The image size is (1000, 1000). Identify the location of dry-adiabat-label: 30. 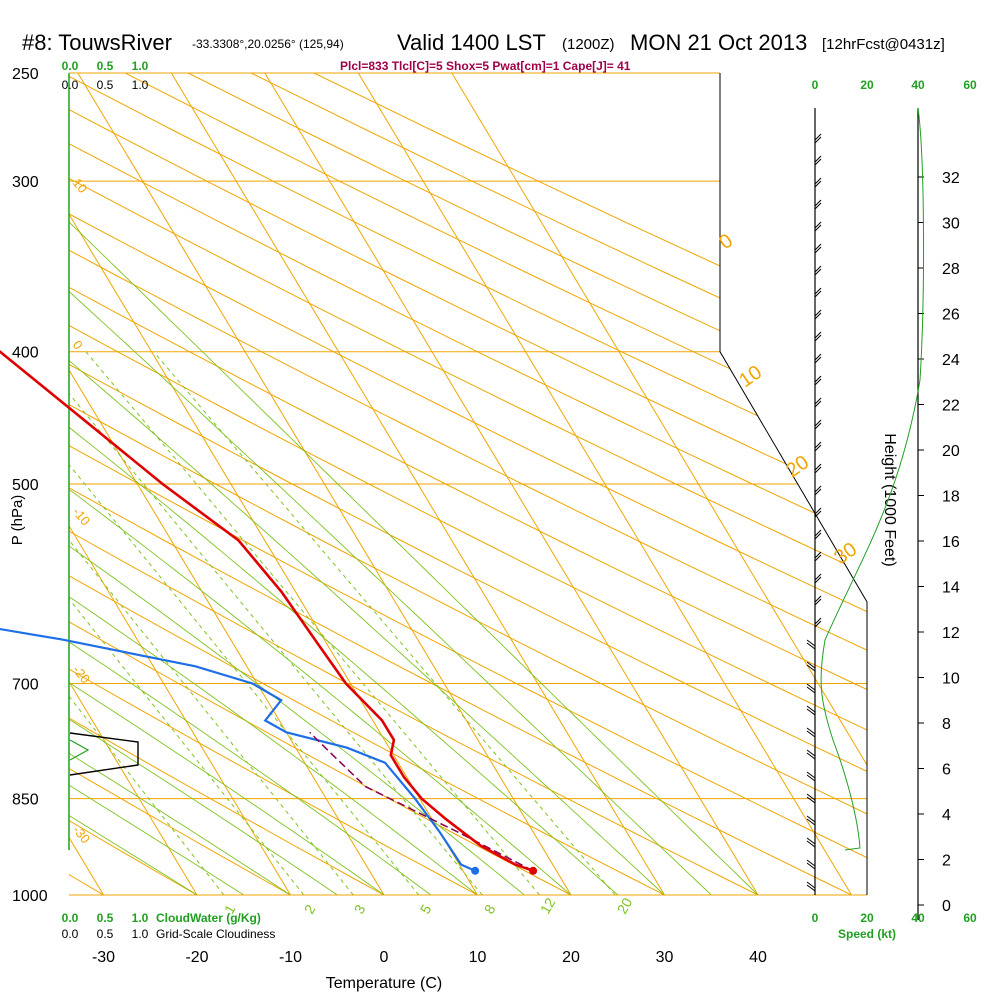
(845, 553).